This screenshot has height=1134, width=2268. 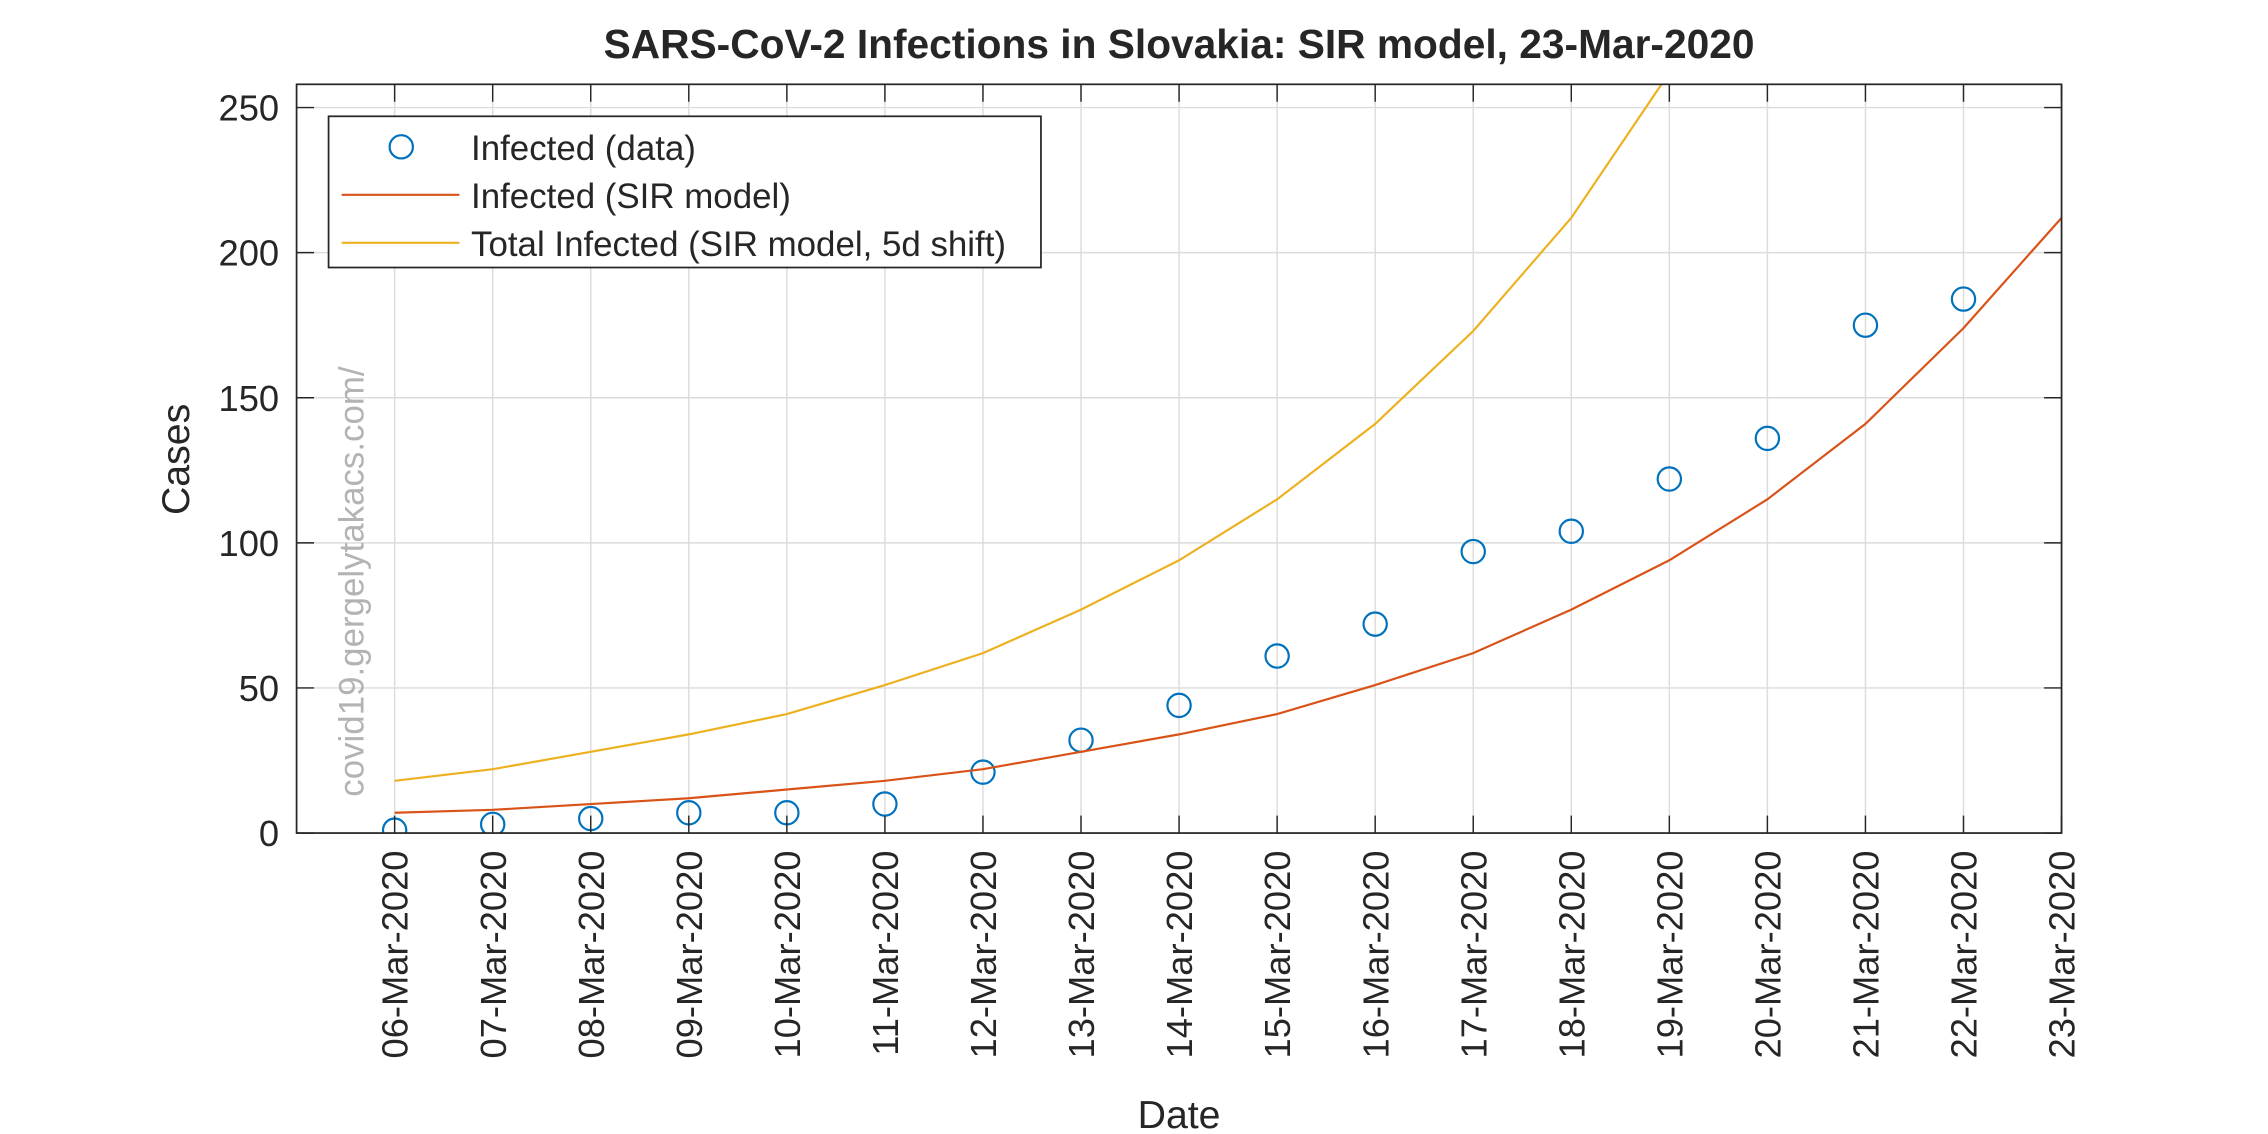 I want to click on x-tick-label: 07-Mar-2020, so click(x=493, y=955).